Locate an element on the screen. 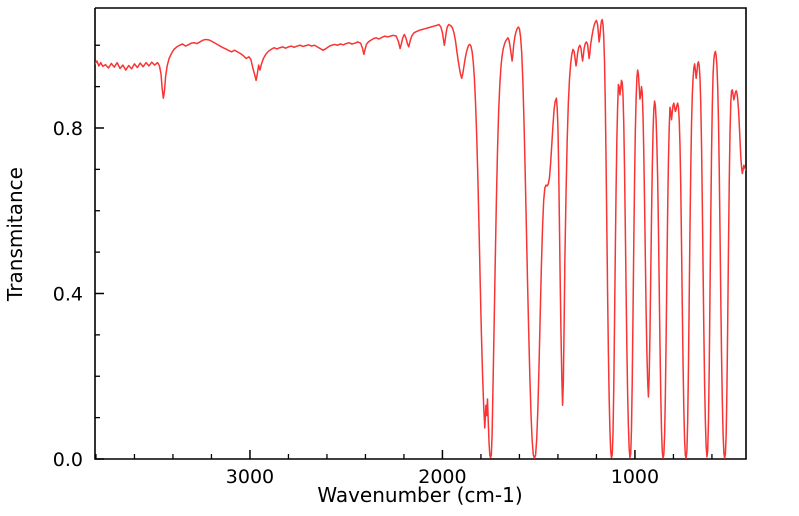  x-tick-label: 1000 is located at coordinates (635, 477).